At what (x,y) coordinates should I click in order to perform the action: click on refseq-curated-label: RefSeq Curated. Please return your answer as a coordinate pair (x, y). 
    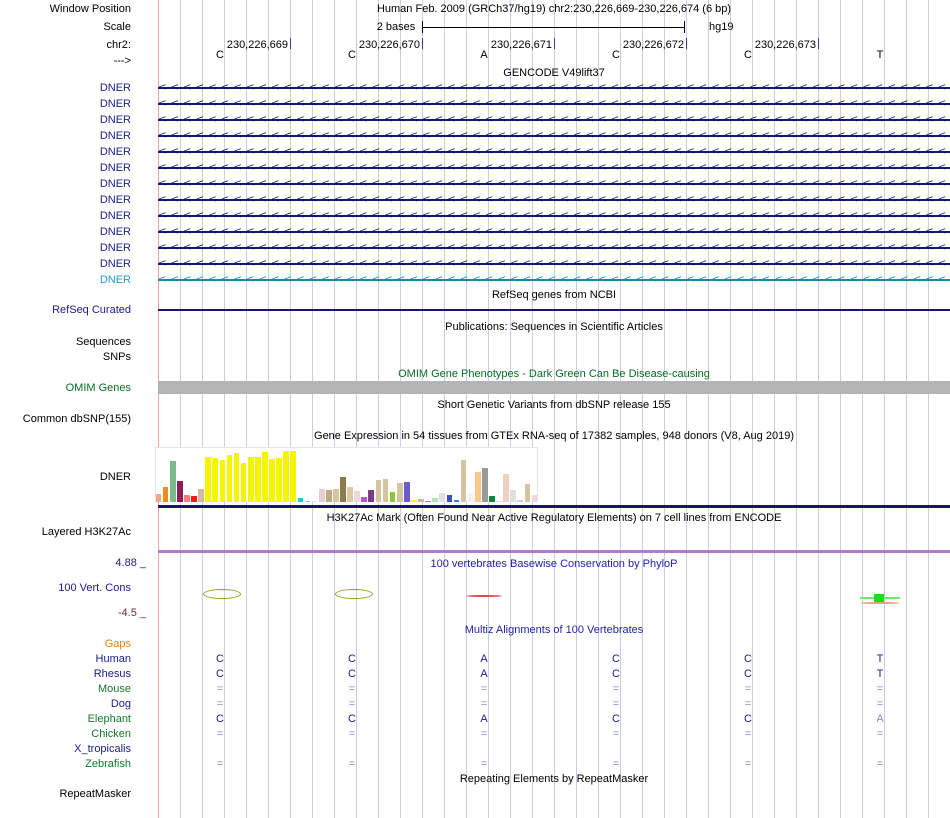
    Looking at the image, I should click on (91, 310).